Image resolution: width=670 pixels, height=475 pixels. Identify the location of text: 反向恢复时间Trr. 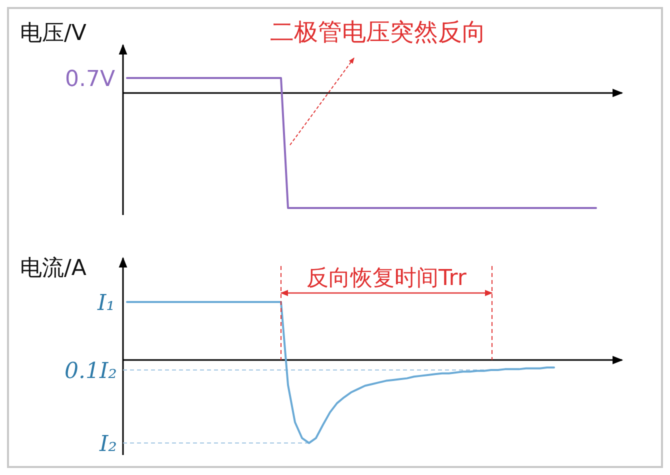
(387, 278).